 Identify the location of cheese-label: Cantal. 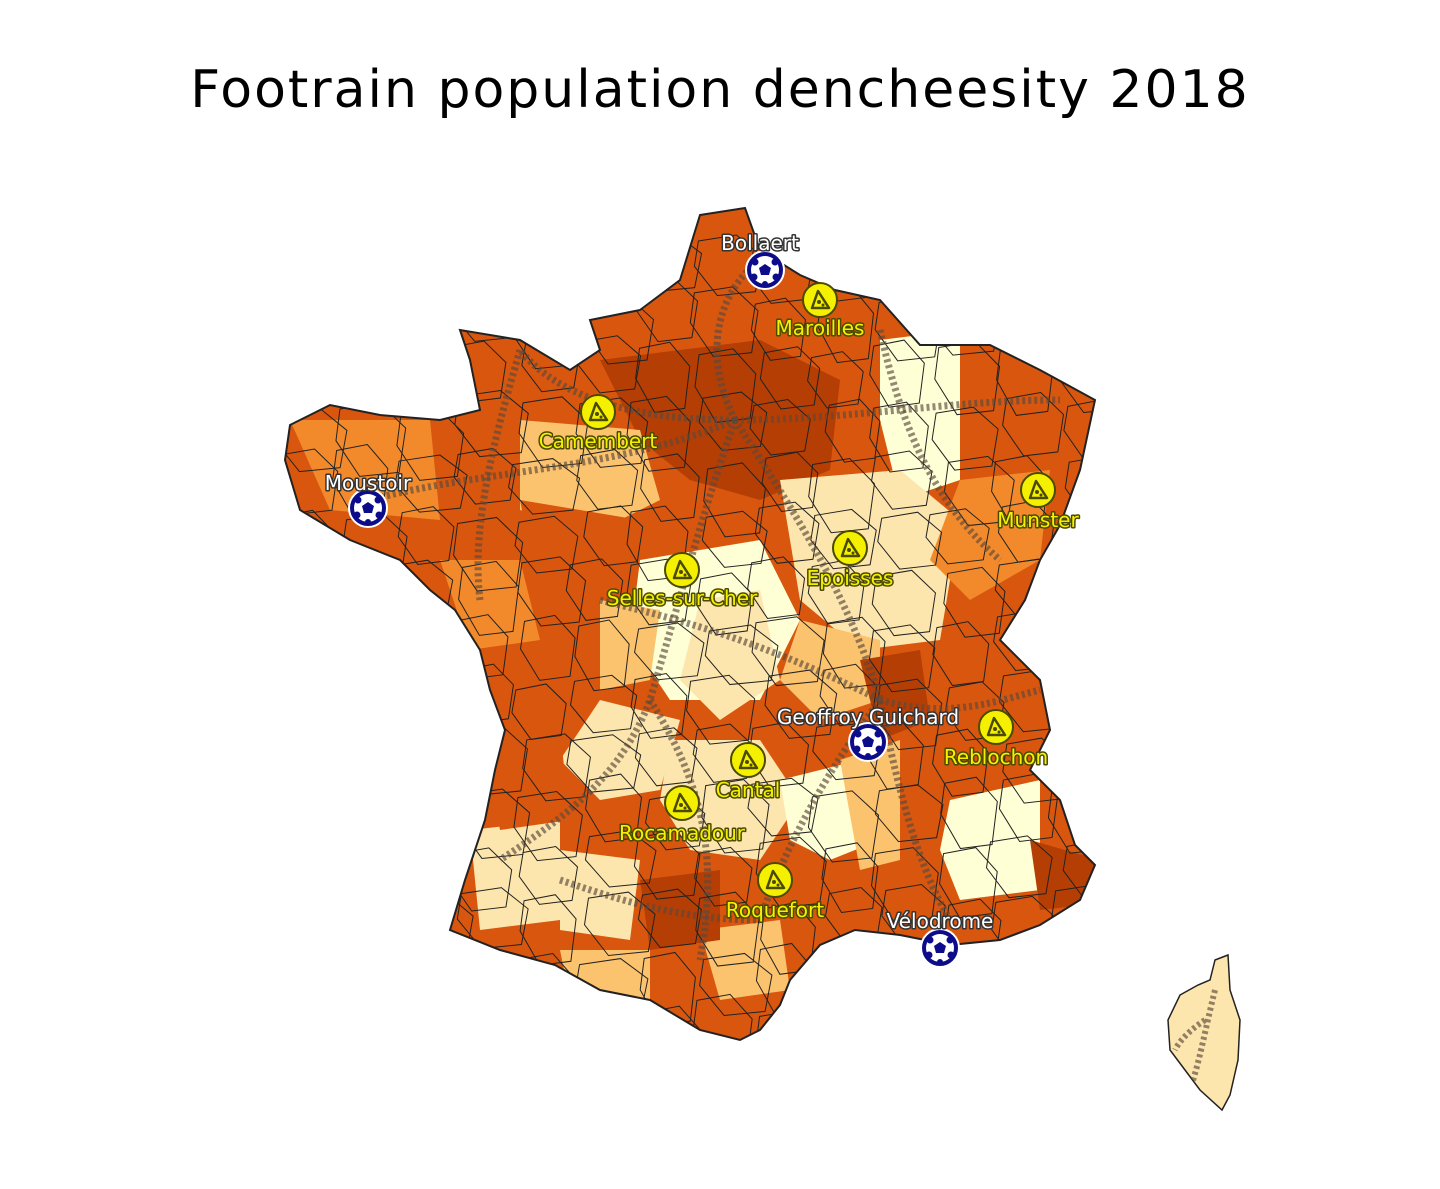
(748, 790).